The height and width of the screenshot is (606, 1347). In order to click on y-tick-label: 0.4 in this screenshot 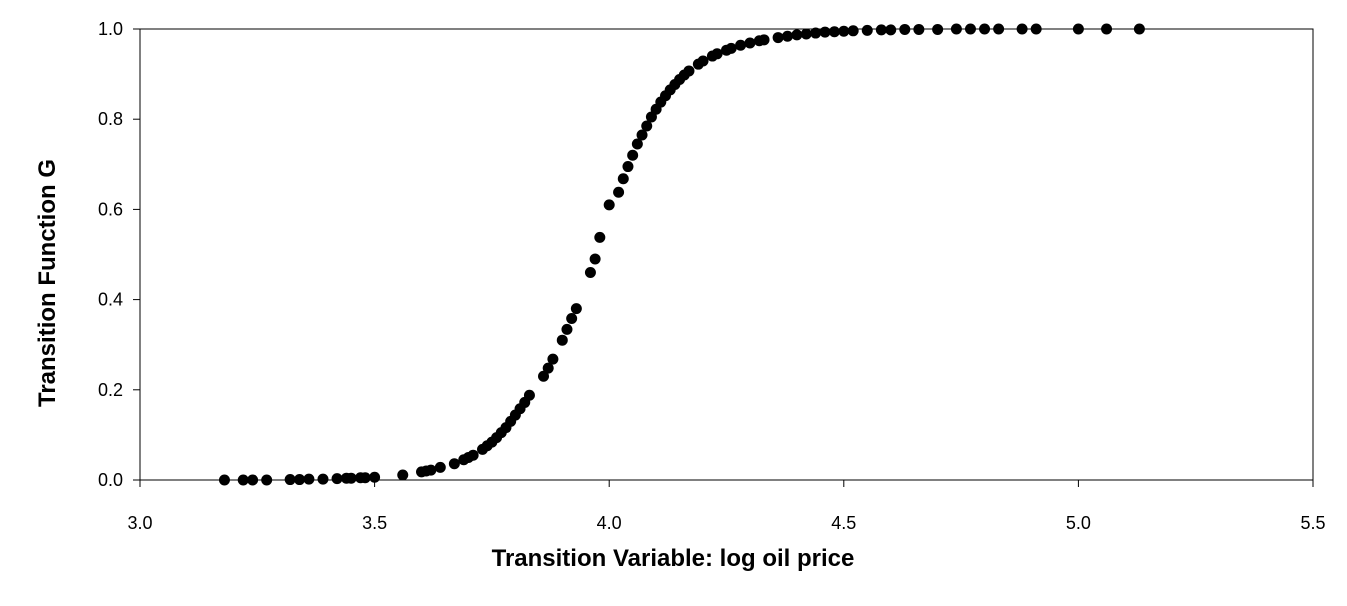, I will do `click(110, 300)`.